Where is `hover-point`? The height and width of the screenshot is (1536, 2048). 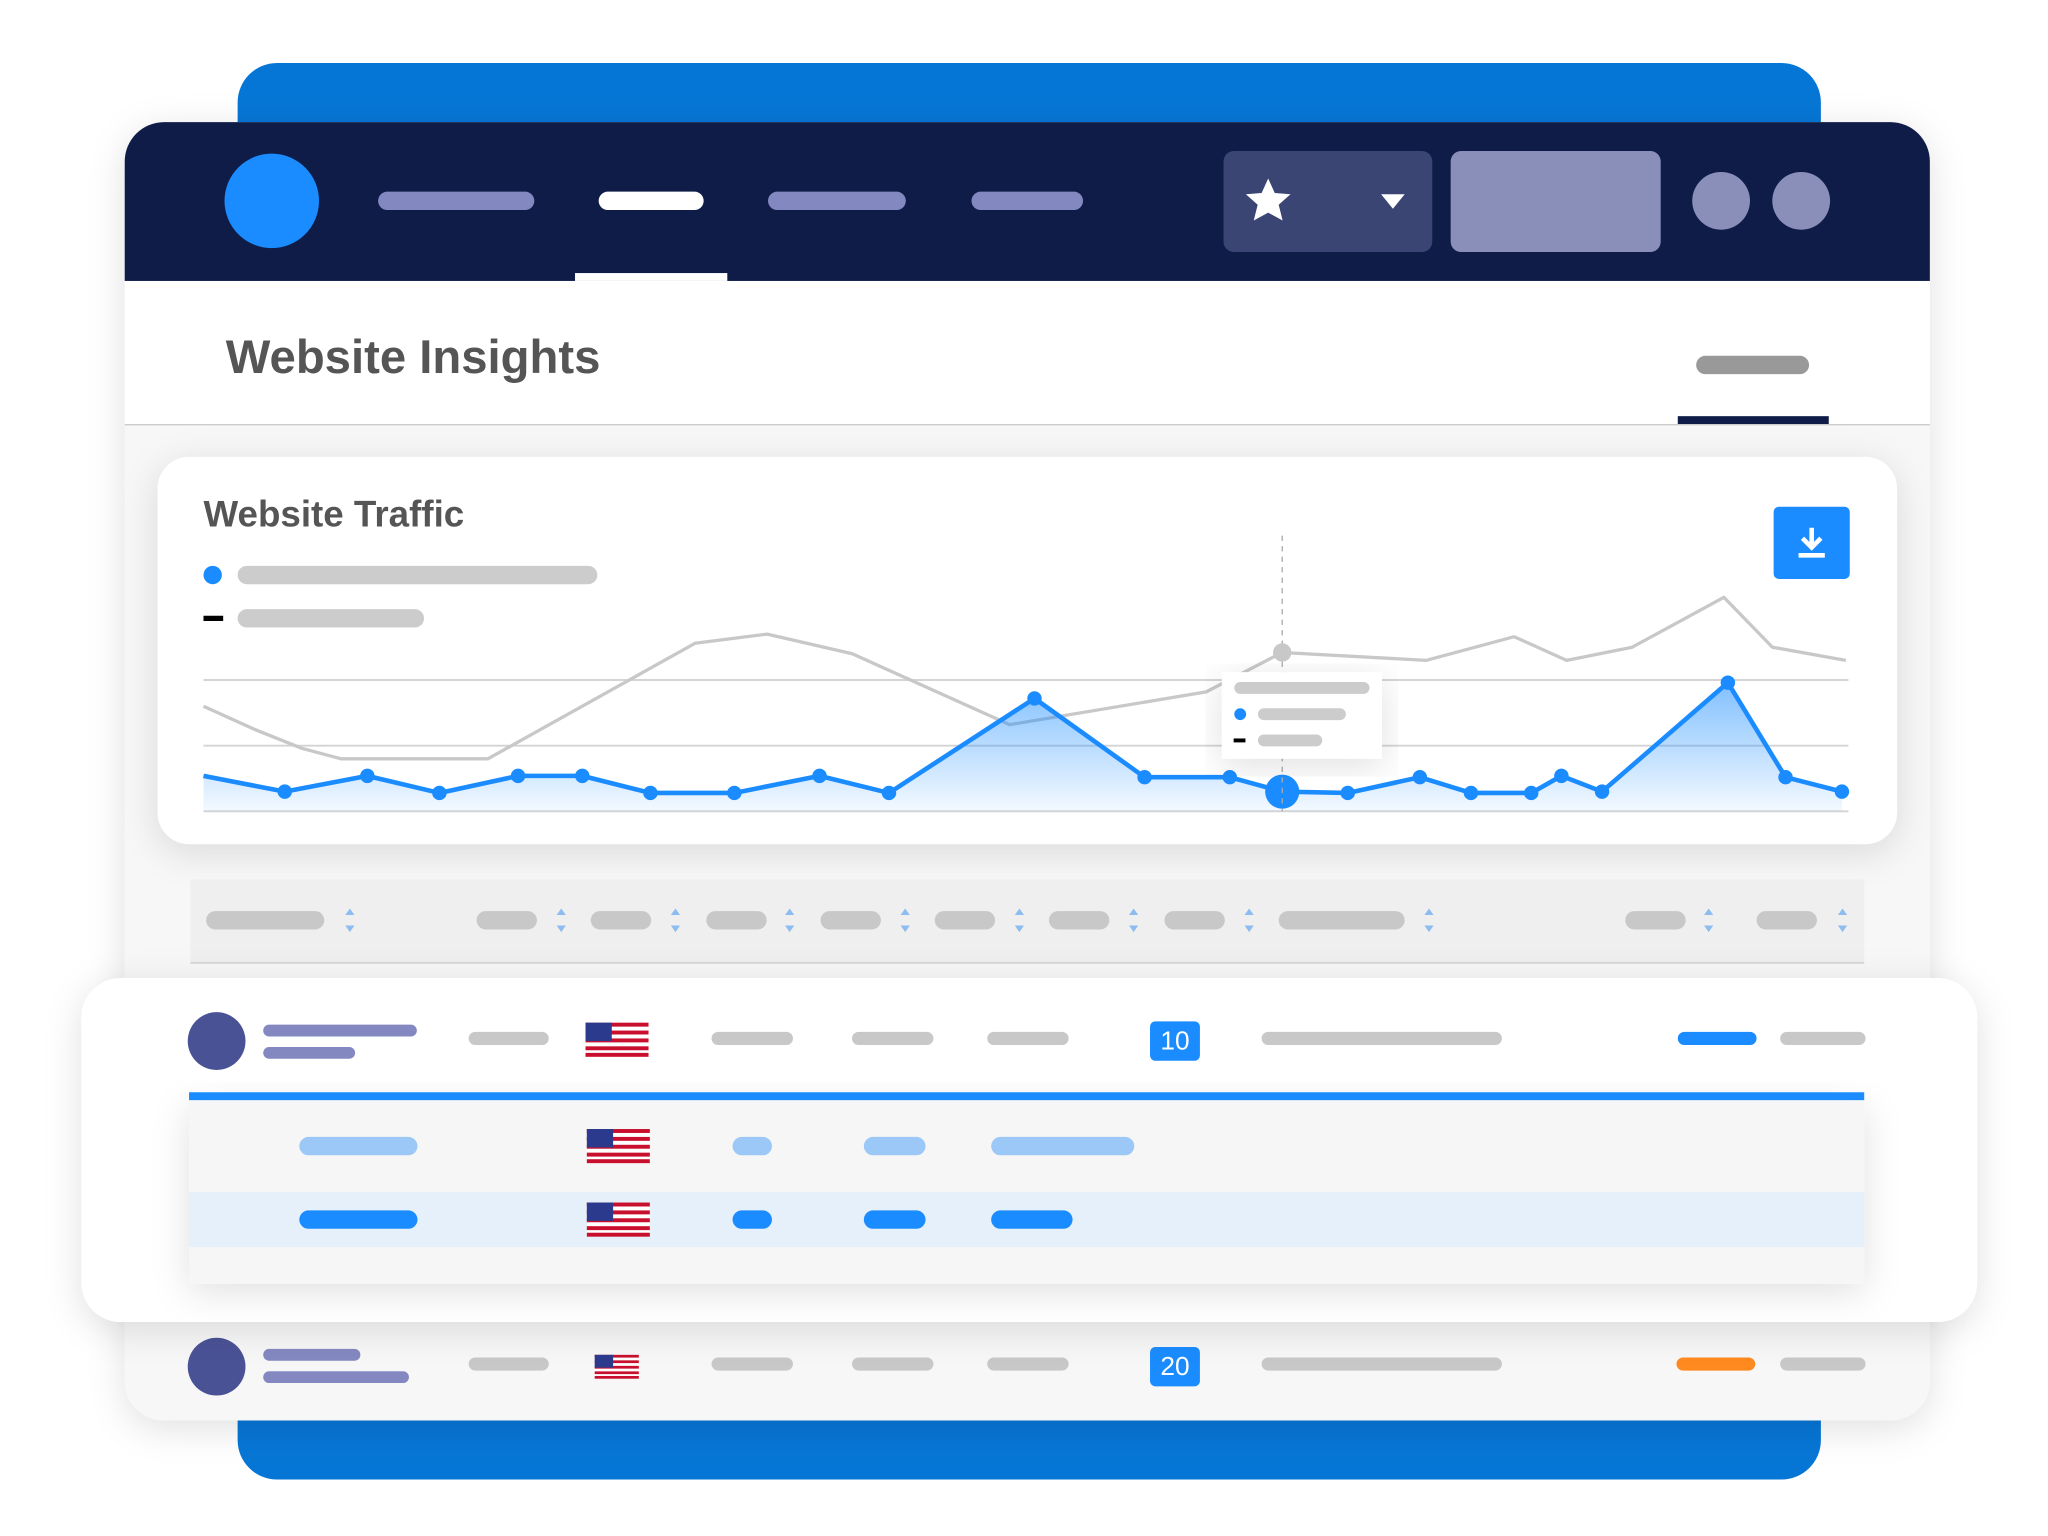 hover-point is located at coordinates (1282, 652).